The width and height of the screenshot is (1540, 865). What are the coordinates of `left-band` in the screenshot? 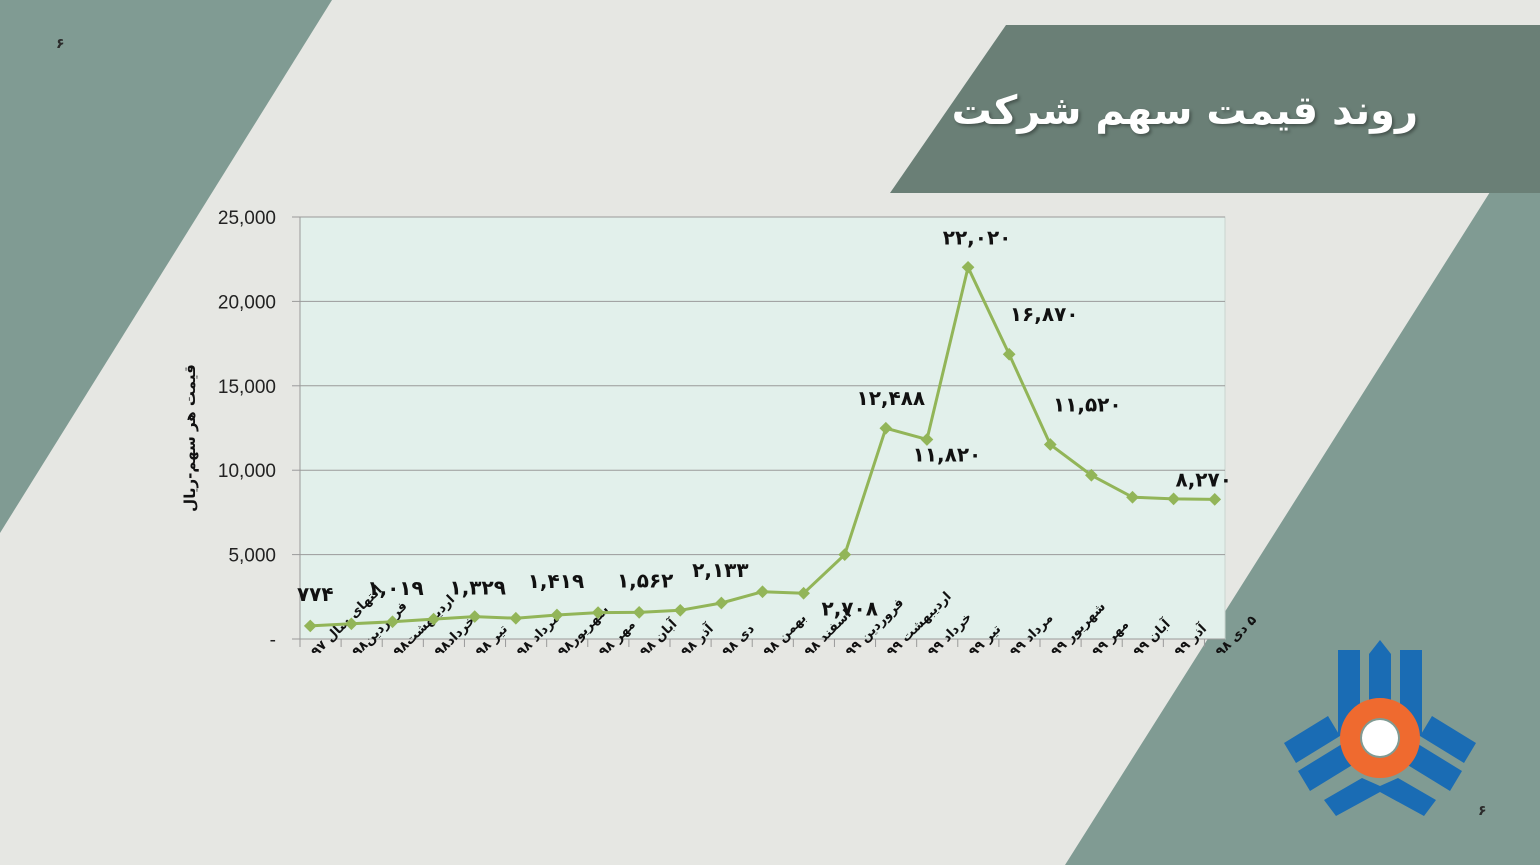 It's located at (166, 266).